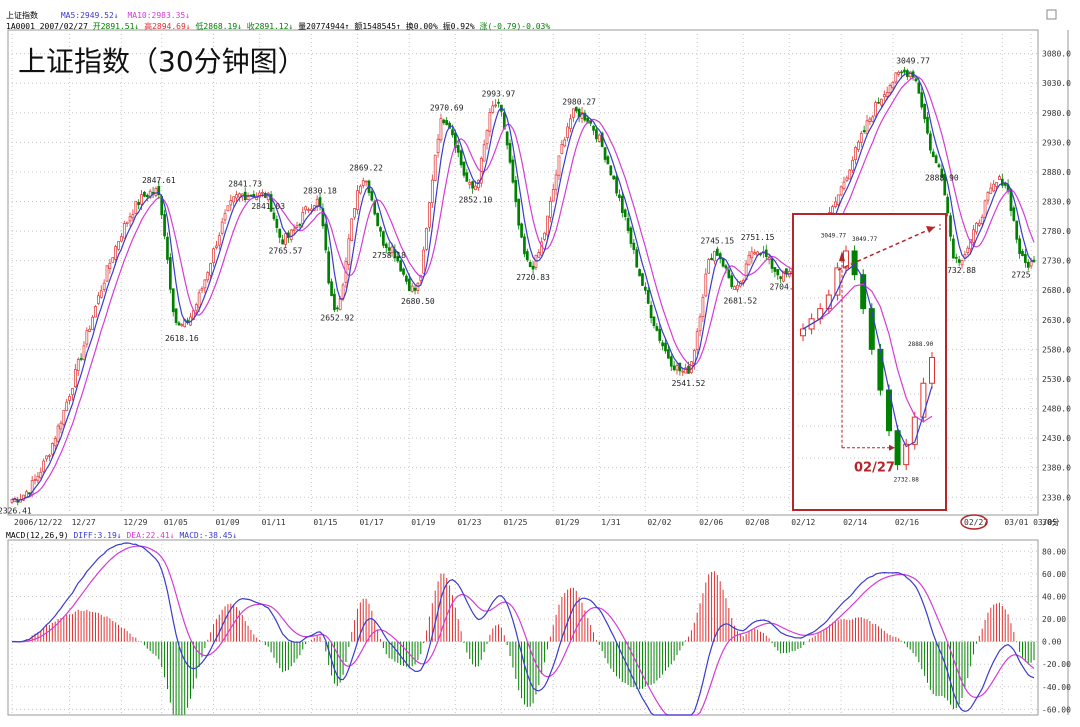 The height and width of the screenshot is (727, 1080). Describe the element at coordinates (930, 229) in the screenshot. I see `link-arrowhead` at that location.